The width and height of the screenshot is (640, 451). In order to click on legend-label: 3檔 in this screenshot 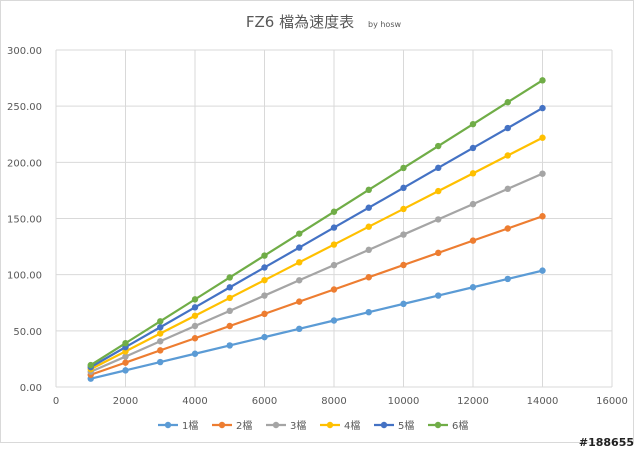, I will do `click(298, 425)`.